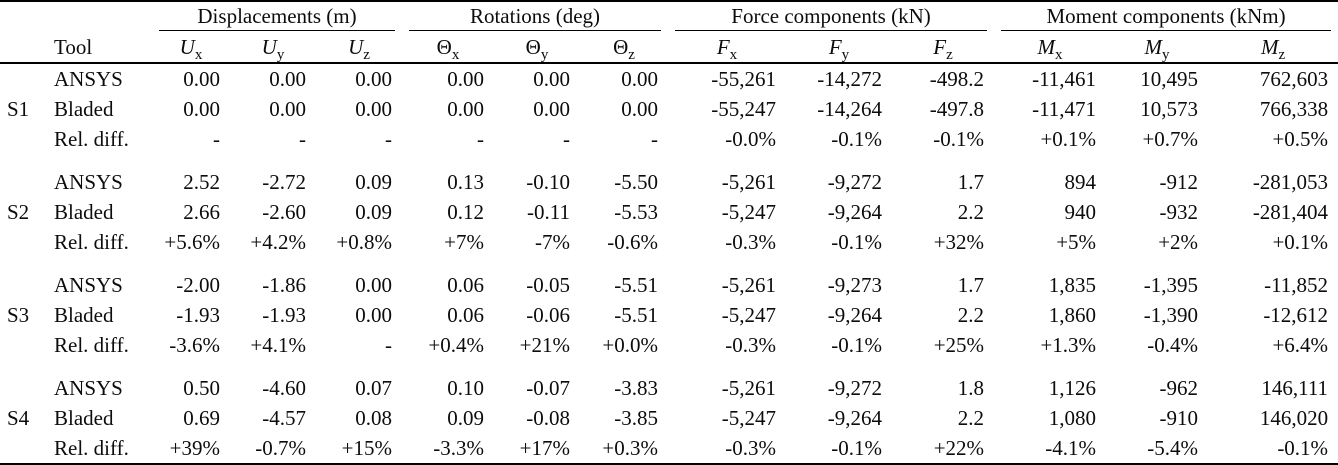 Image resolution: width=1338 pixels, height=465 pixels. Describe the element at coordinates (548, 181) in the screenshot. I see `value-cell: -0.10` at that location.